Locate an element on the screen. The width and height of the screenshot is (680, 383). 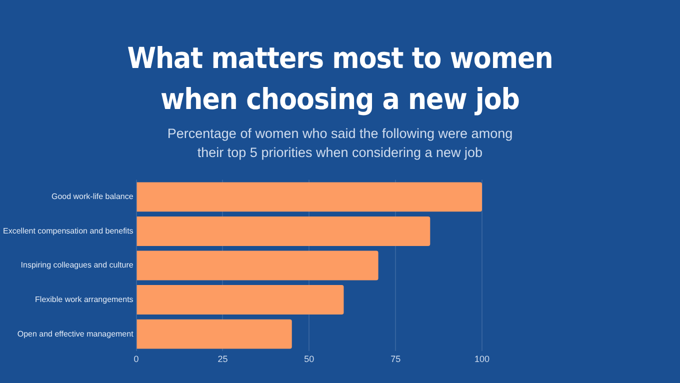
x-tick-label: 75 is located at coordinates (395, 359).